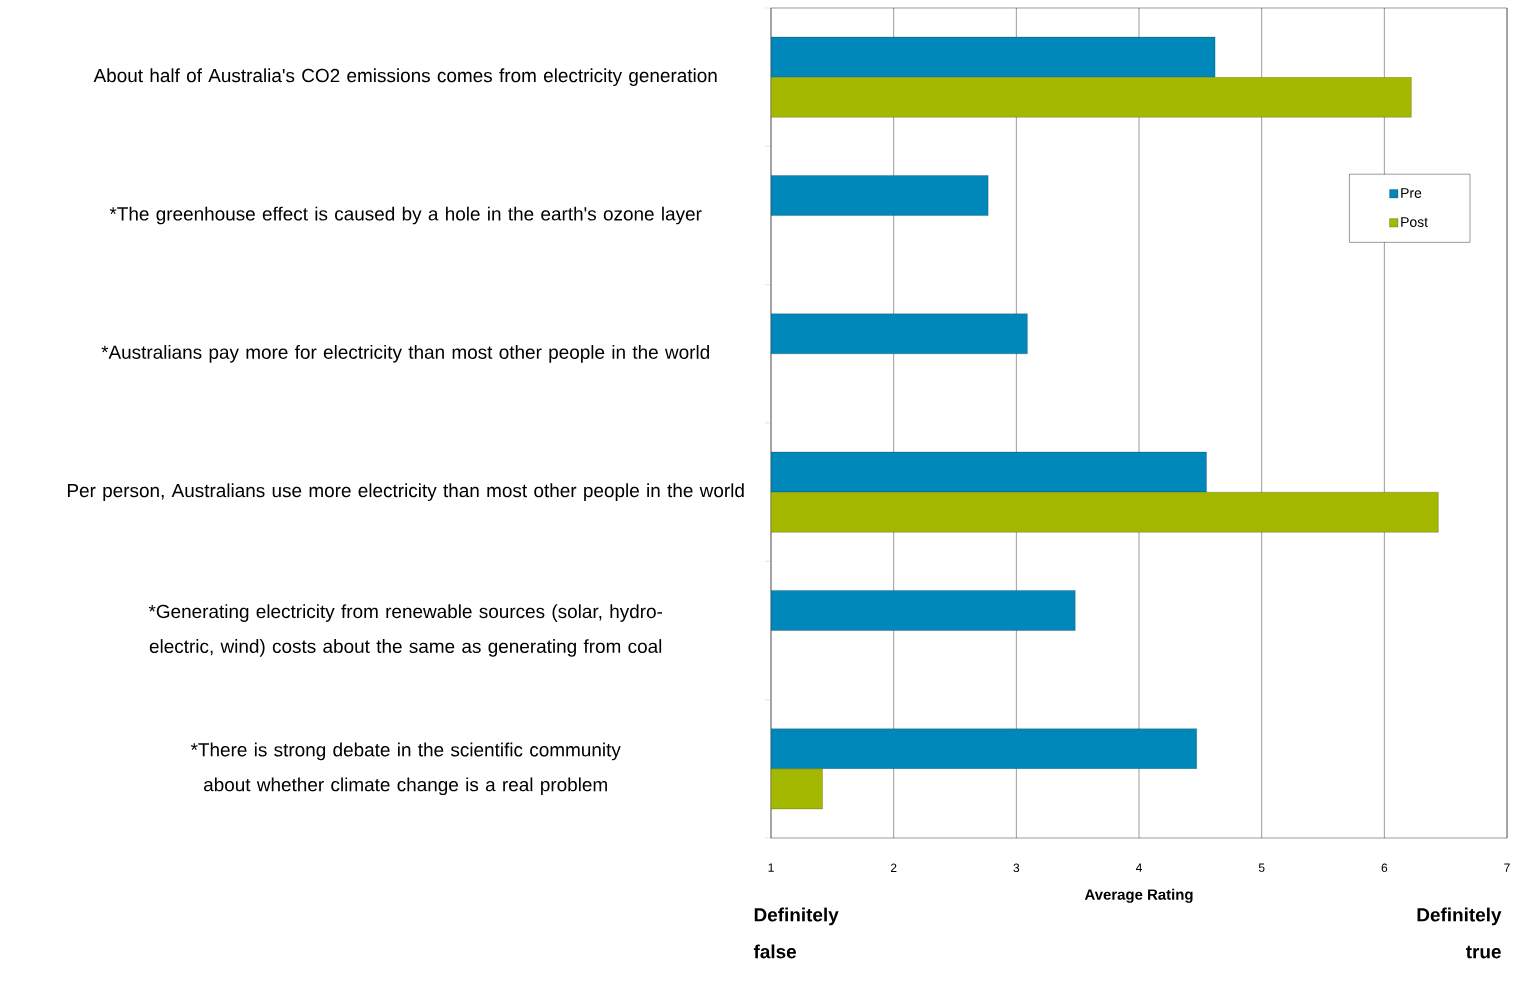 The image size is (1515, 995). What do you see at coordinates (405, 77) in the screenshot?
I see `y-tick-label: About half of Australia's CO2 emissions comes from electricity generation` at bounding box center [405, 77].